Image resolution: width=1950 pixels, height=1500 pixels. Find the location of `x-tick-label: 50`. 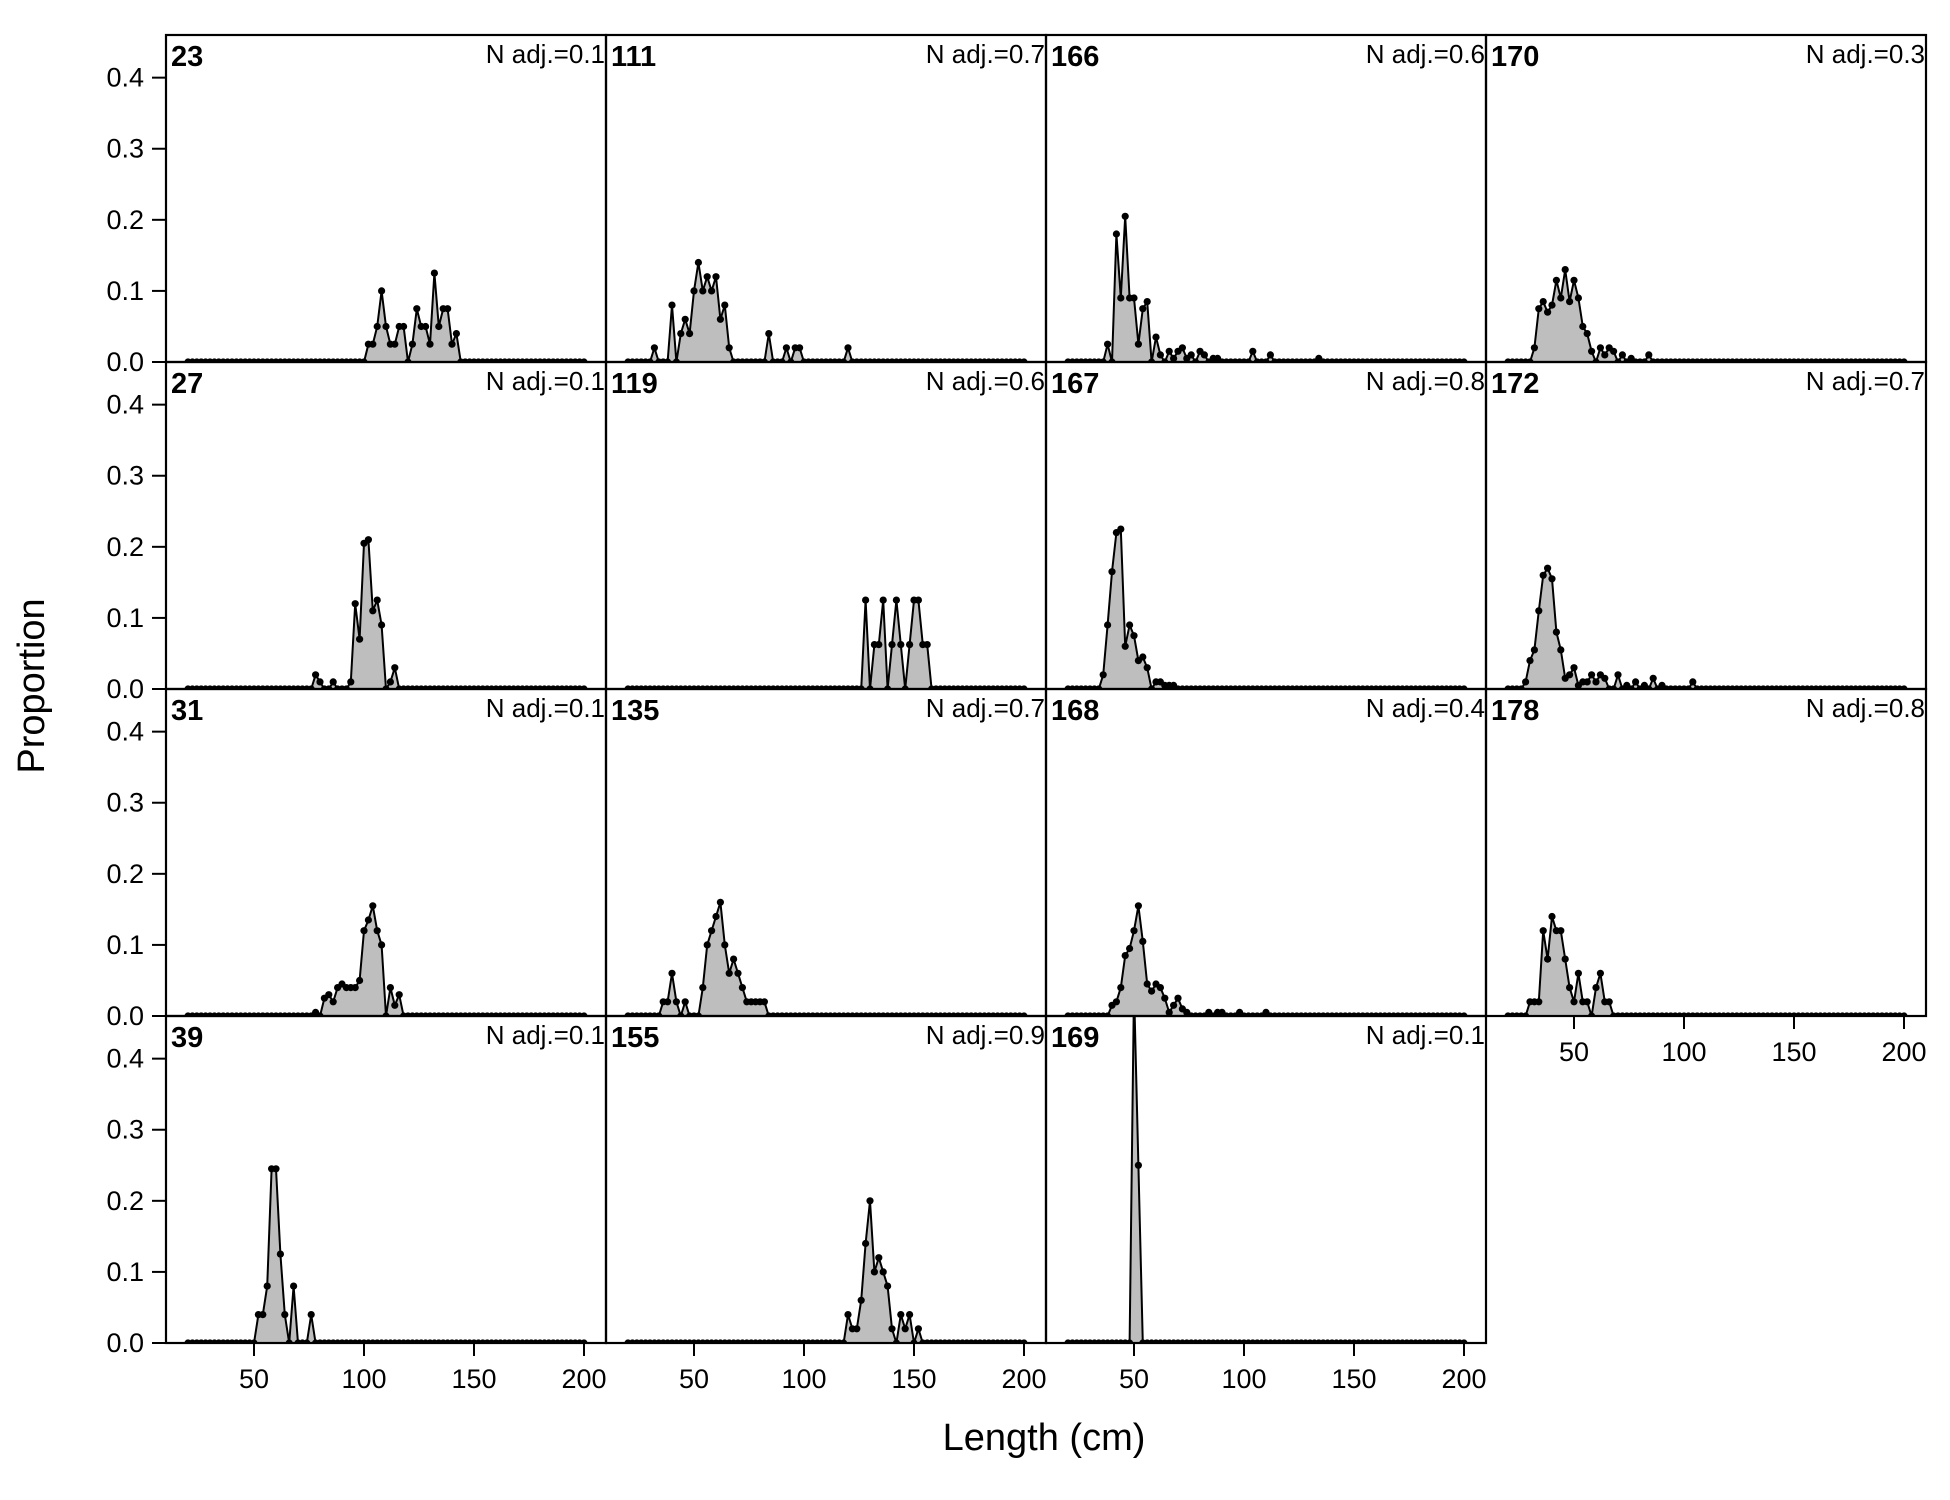

x-tick-label: 50 is located at coordinates (254, 1379).